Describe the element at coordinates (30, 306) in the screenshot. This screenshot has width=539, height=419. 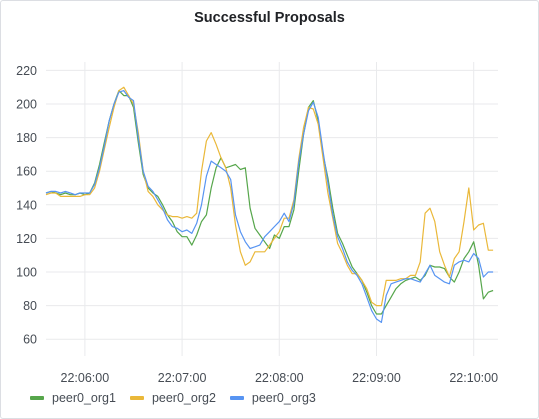
I see `y-tick-label: 80` at that location.